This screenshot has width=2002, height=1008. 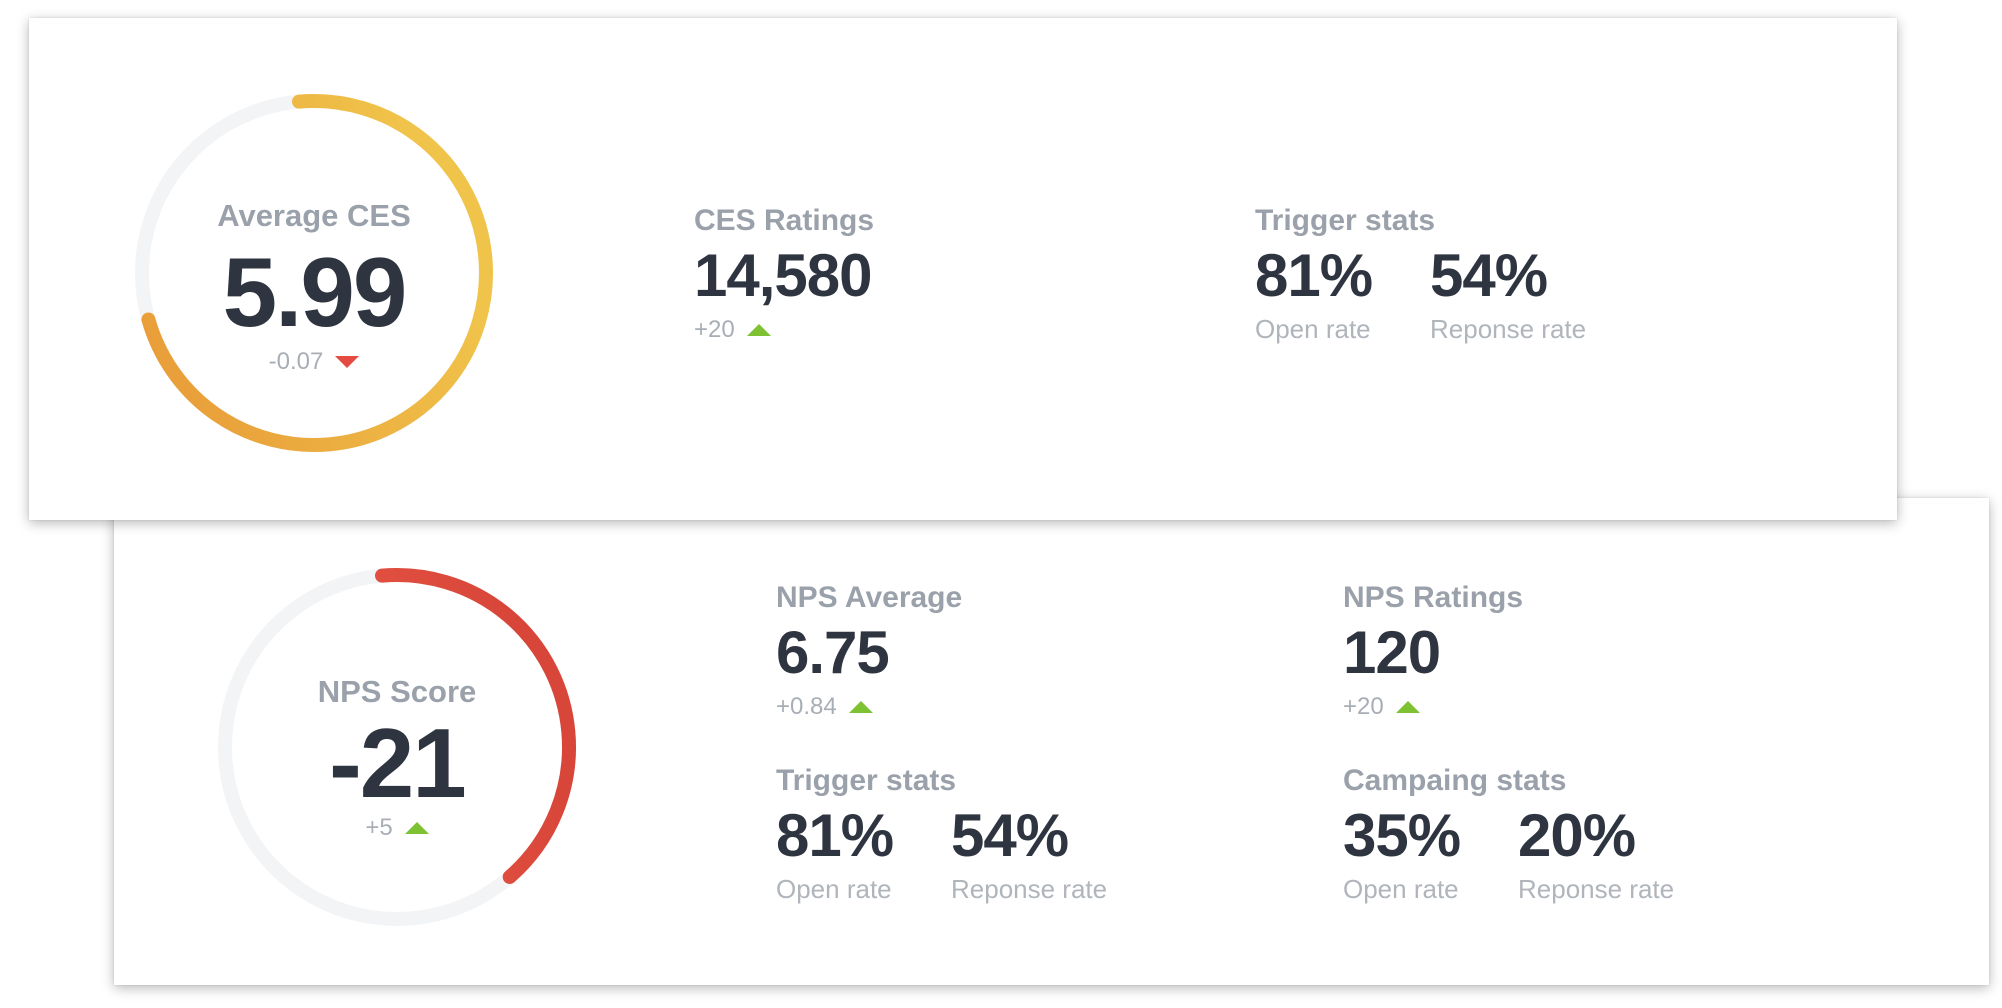 I want to click on ces-ratings-stat: CES Ratings 14,580 +20, so click(x=784, y=275).